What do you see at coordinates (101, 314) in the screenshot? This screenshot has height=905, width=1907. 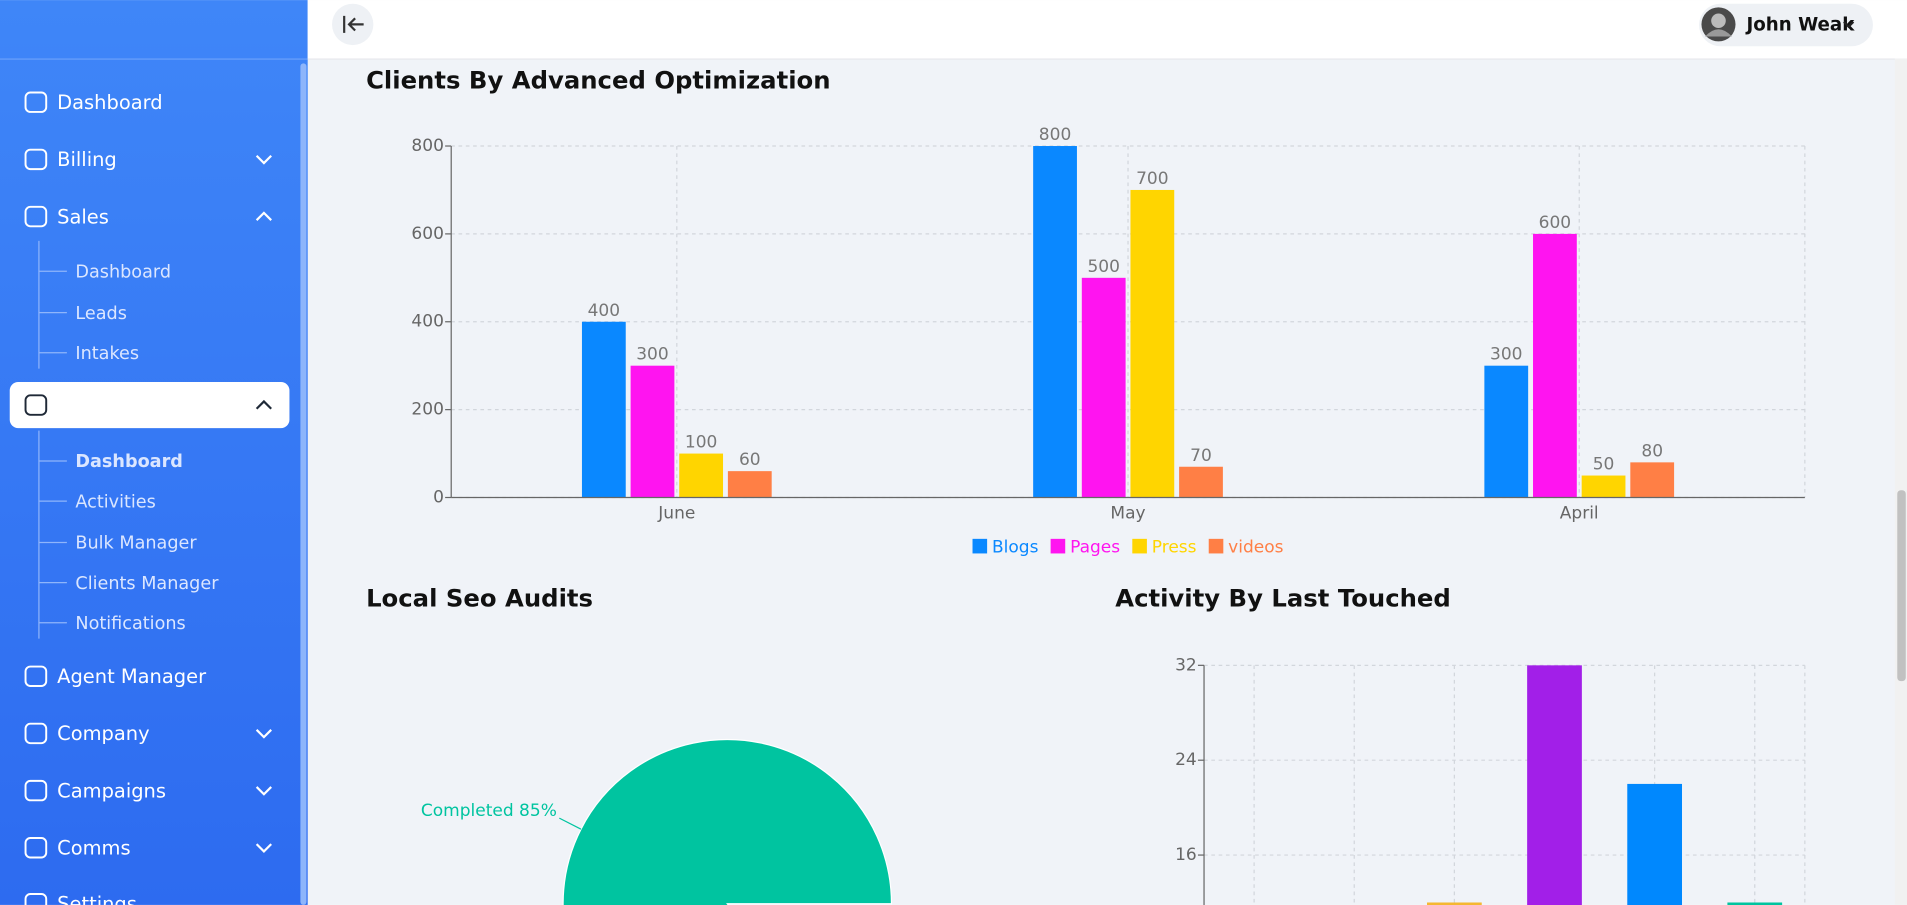 I see `nav-sub-label: Leads` at bounding box center [101, 314].